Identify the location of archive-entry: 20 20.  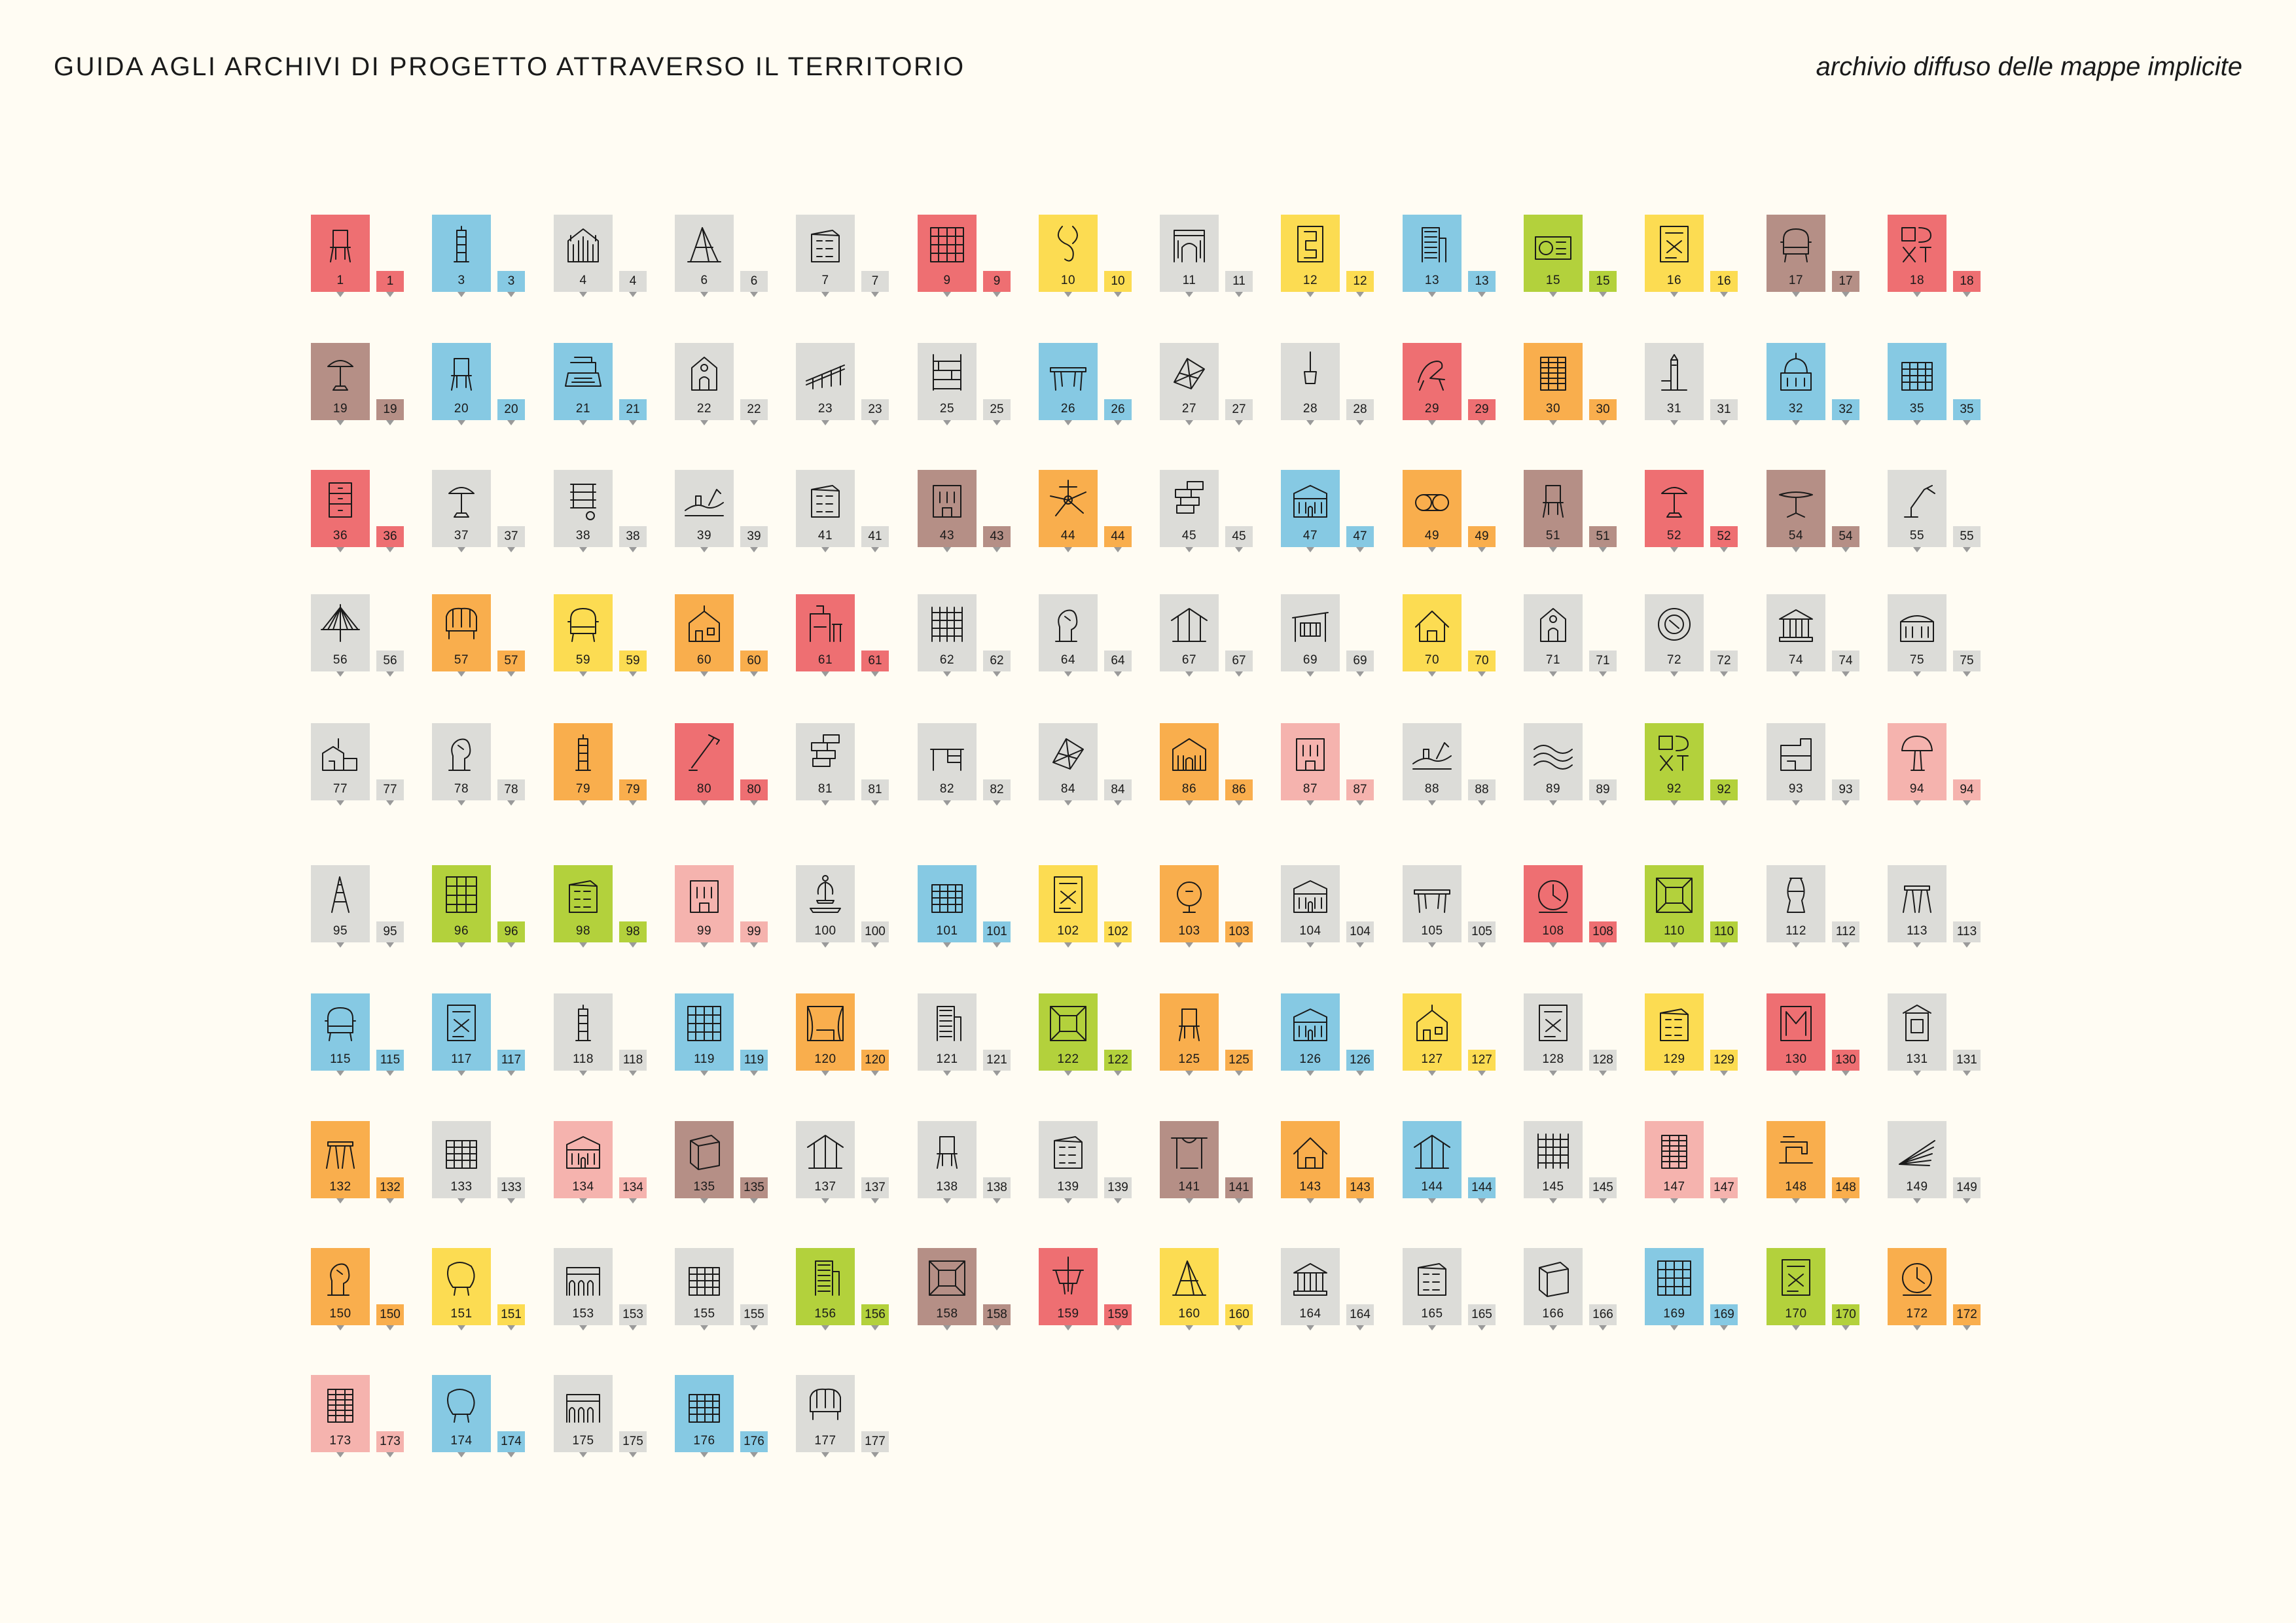
(491, 385).